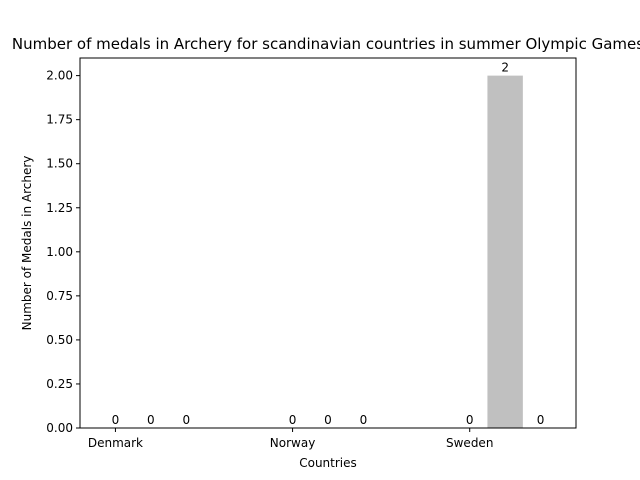 The height and width of the screenshot is (480, 640). I want to click on y-tick-label: 1.75, so click(59, 120).